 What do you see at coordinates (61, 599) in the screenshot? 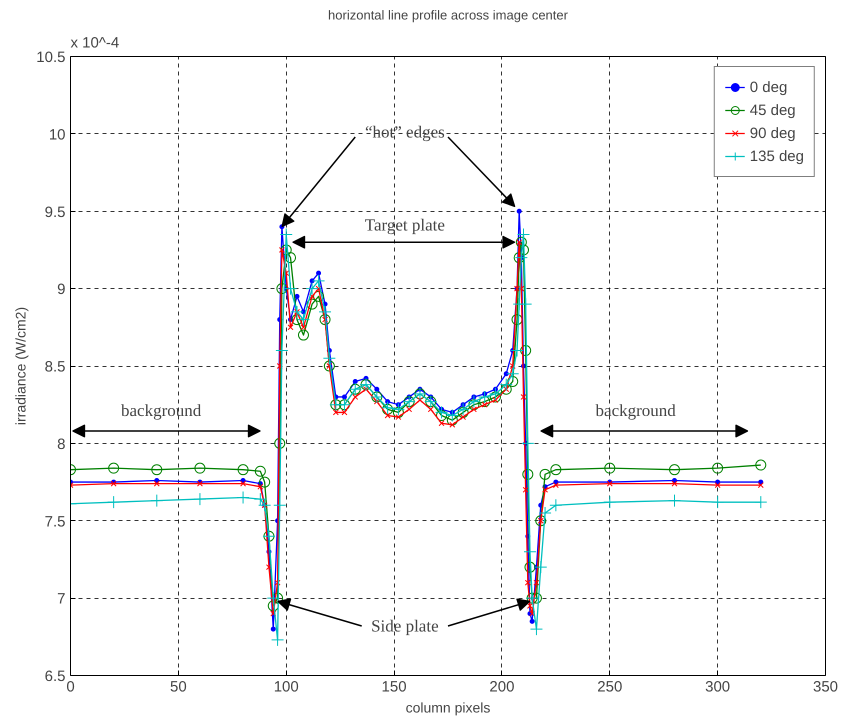
I see `y-tick-label: 7` at bounding box center [61, 599].